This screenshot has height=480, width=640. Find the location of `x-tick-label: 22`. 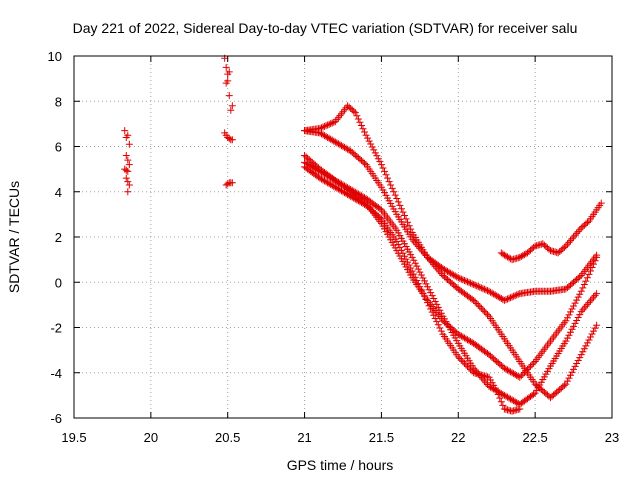

x-tick-label: 22 is located at coordinates (458, 437).